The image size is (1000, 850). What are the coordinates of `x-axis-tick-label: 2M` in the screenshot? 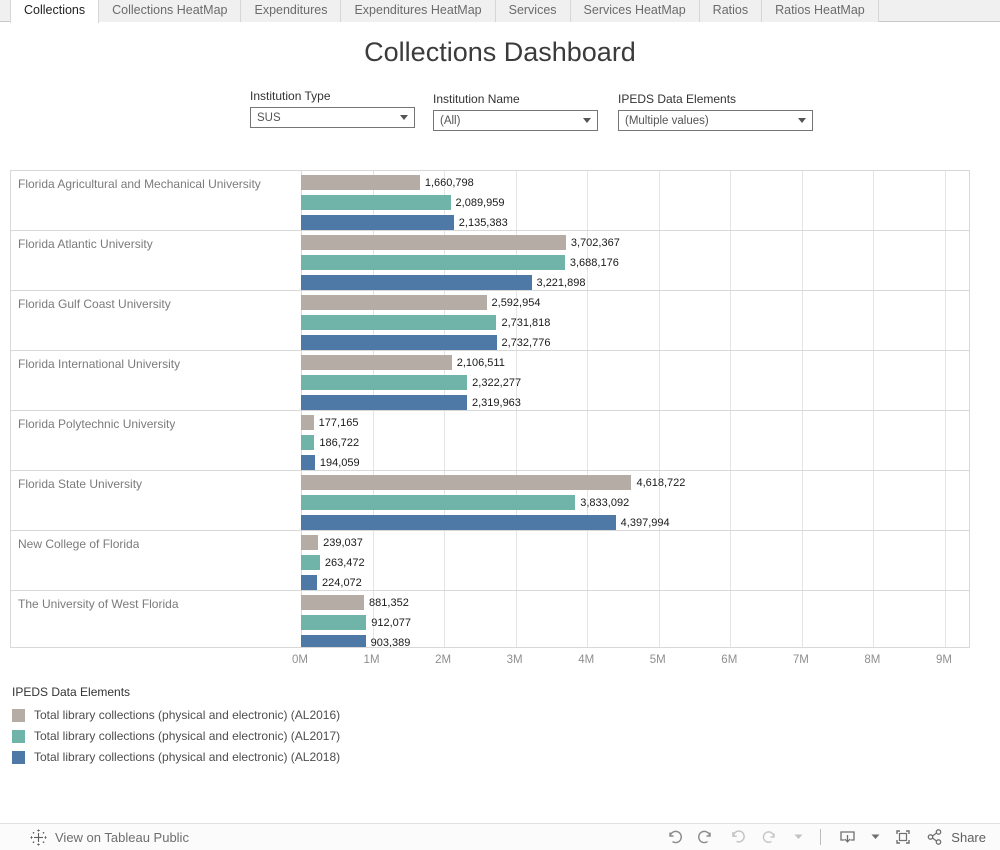 It's located at (443, 660).